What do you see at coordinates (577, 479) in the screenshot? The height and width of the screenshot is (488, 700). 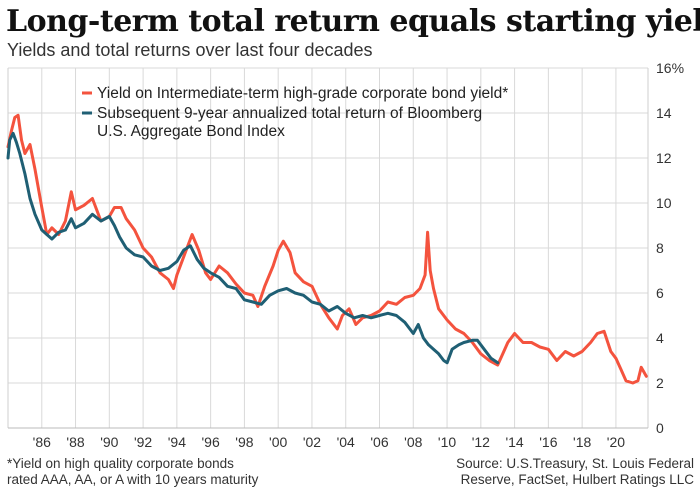 I see `source-line: Reserve, FactSet, Hulbert Ratings LLC` at bounding box center [577, 479].